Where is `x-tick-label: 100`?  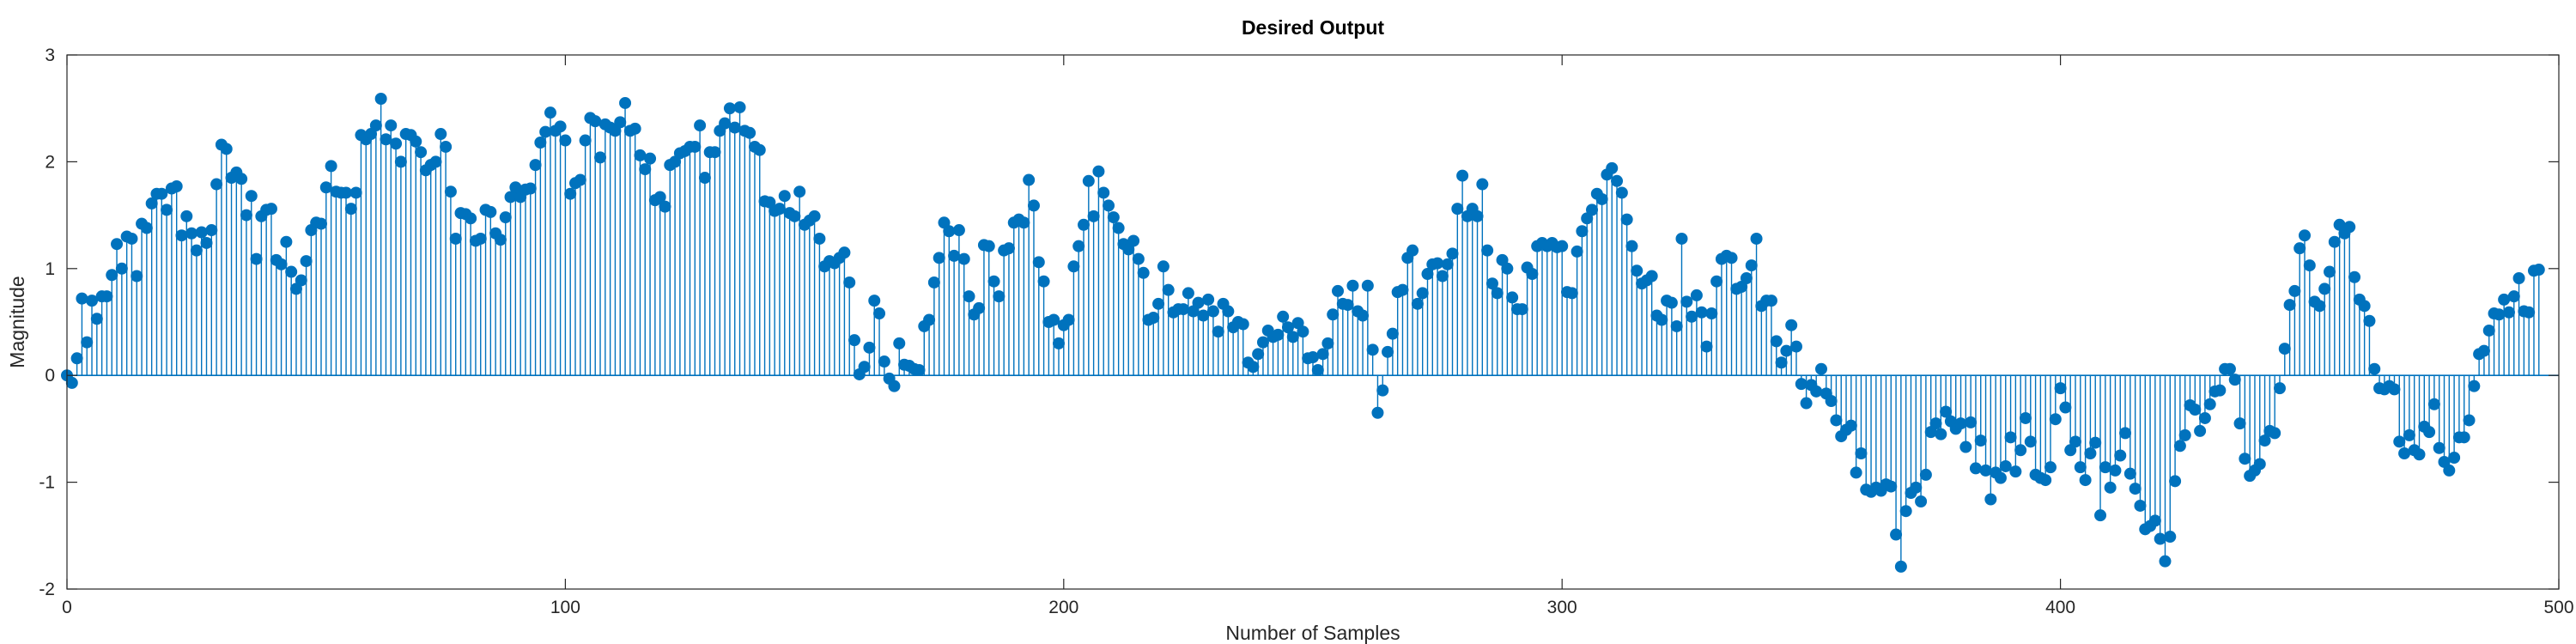
x-tick-label: 100 is located at coordinates (565, 607).